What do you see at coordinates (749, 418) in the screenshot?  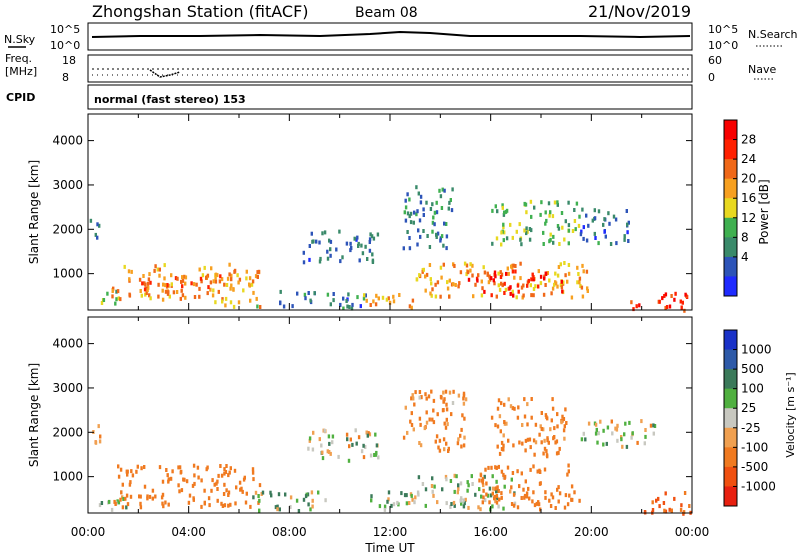 I see `velocity-colorbar: 1000 500 100 25 -25 -100 -500 -1000` at bounding box center [749, 418].